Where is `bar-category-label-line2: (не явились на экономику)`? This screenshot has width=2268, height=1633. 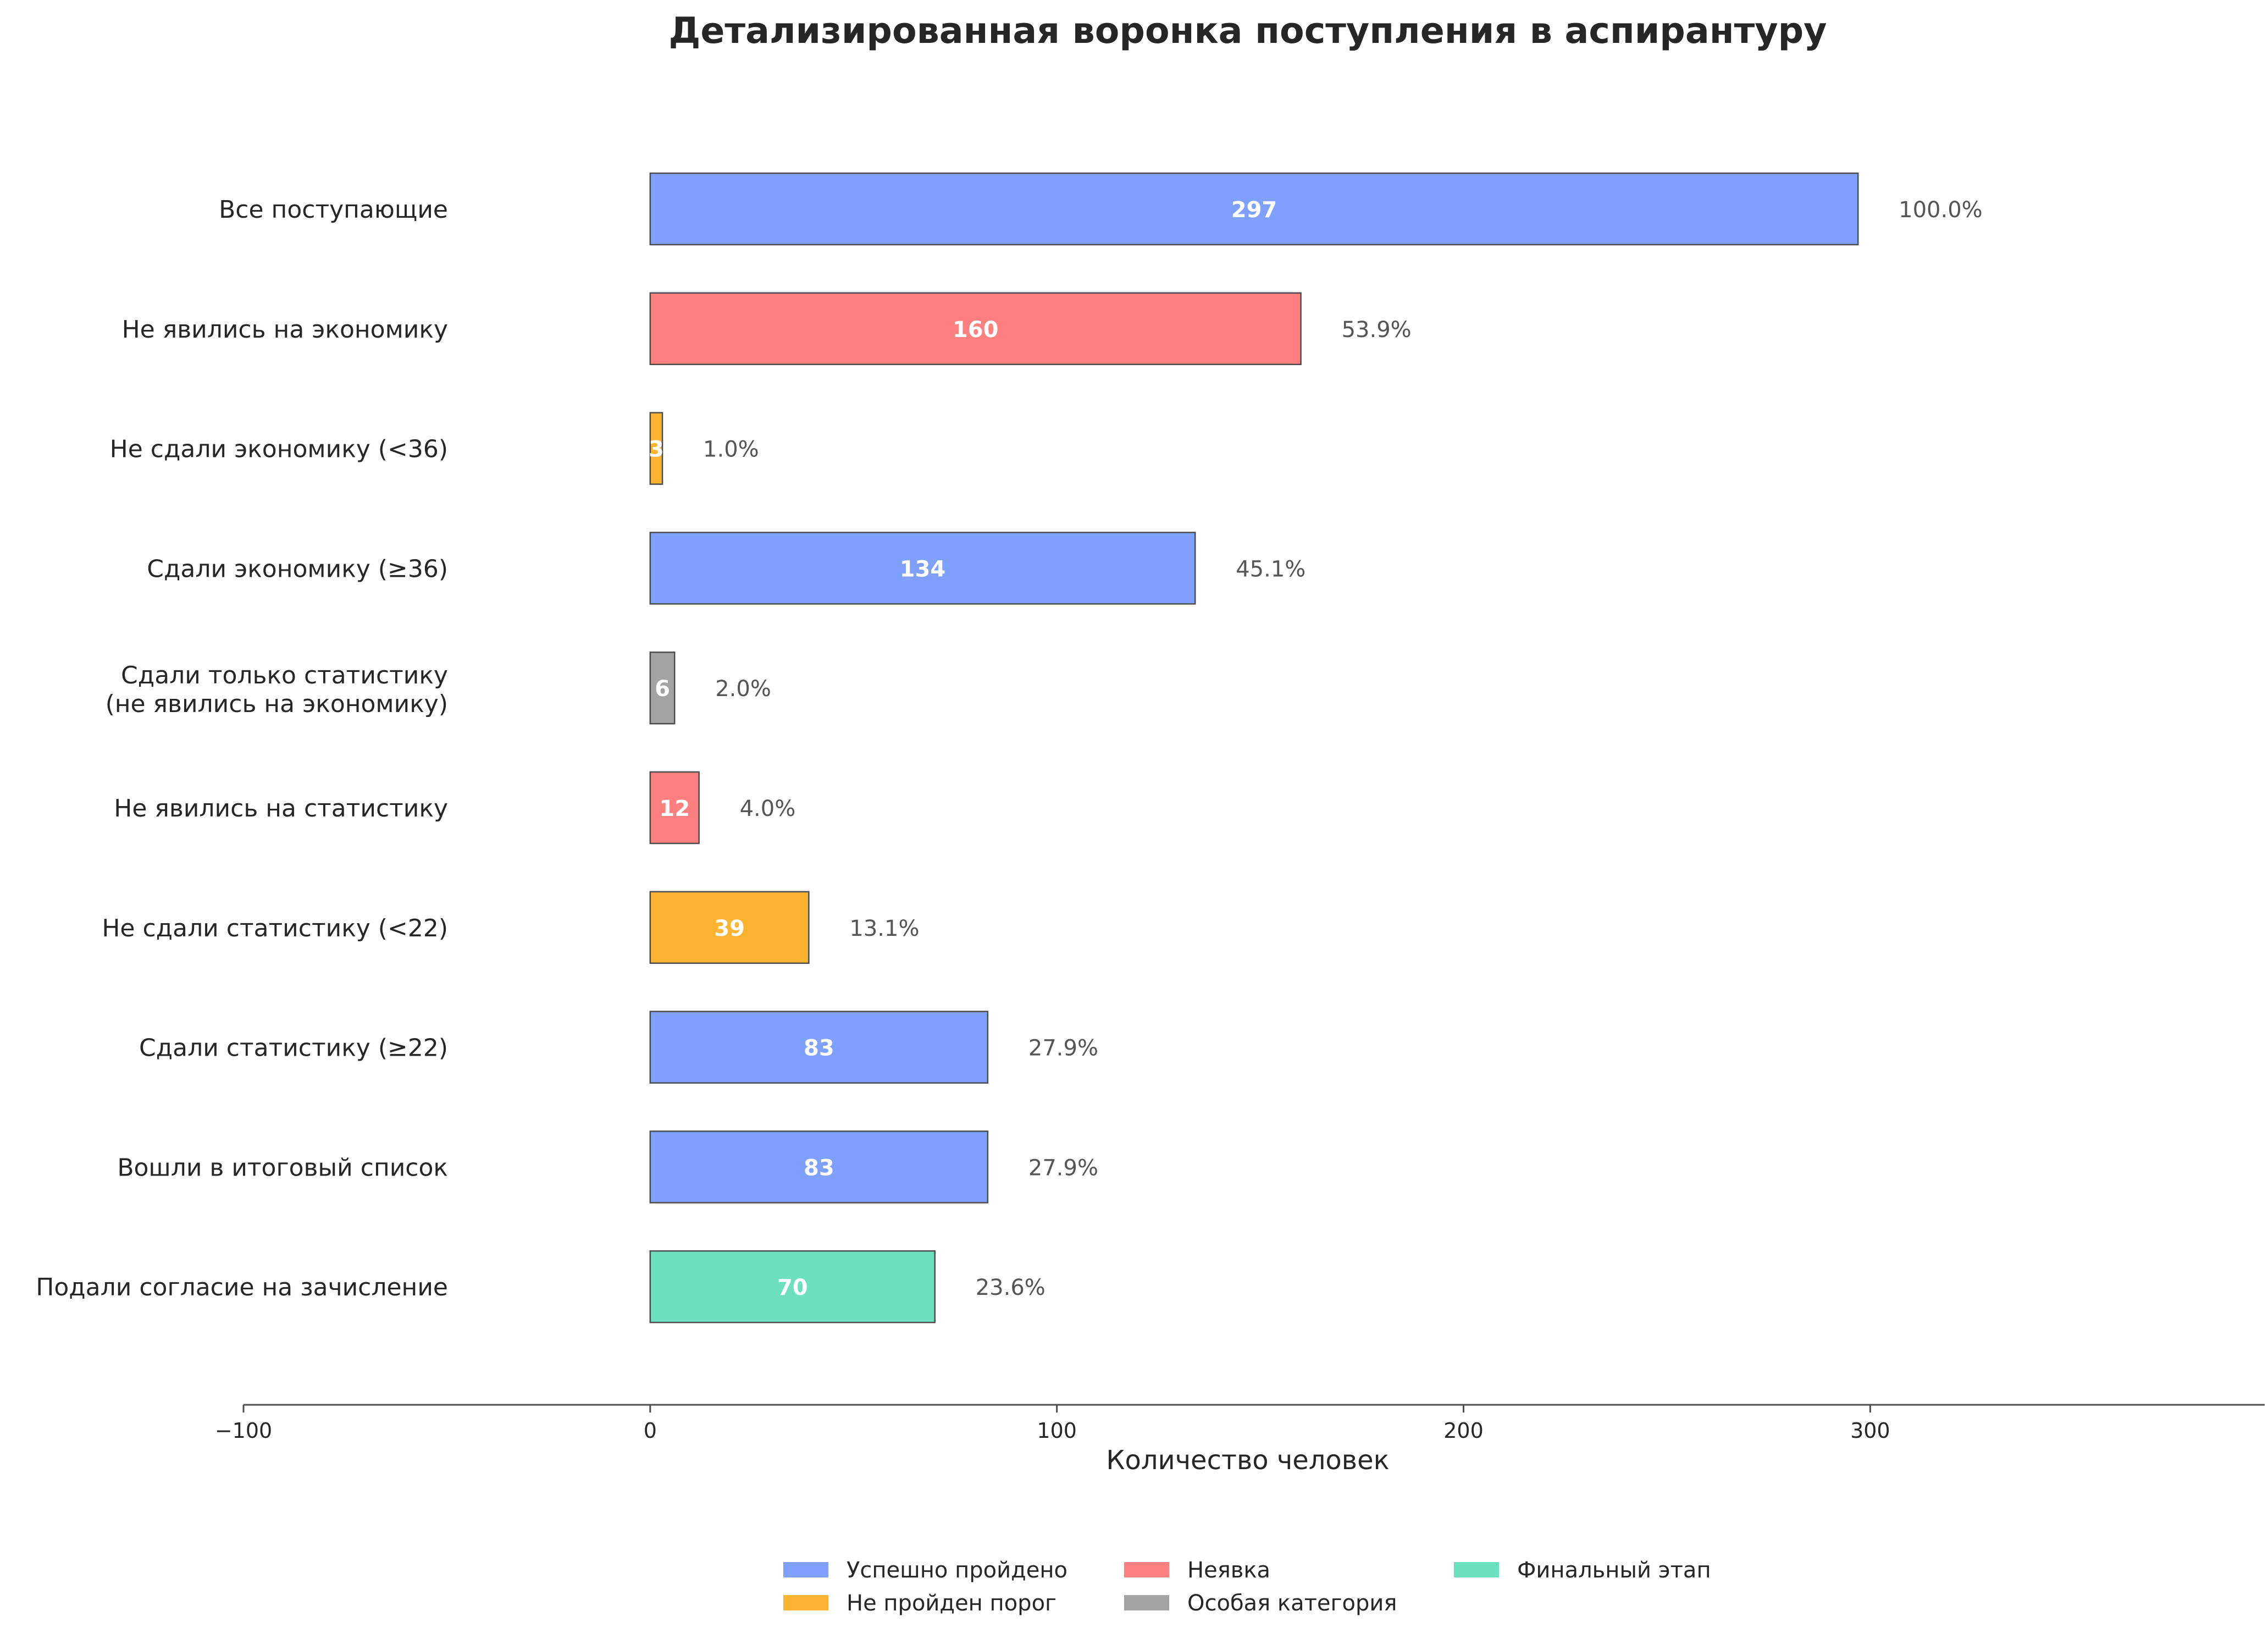
bar-category-label-line2: (не явились на экономику) is located at coordinates (277, 704).